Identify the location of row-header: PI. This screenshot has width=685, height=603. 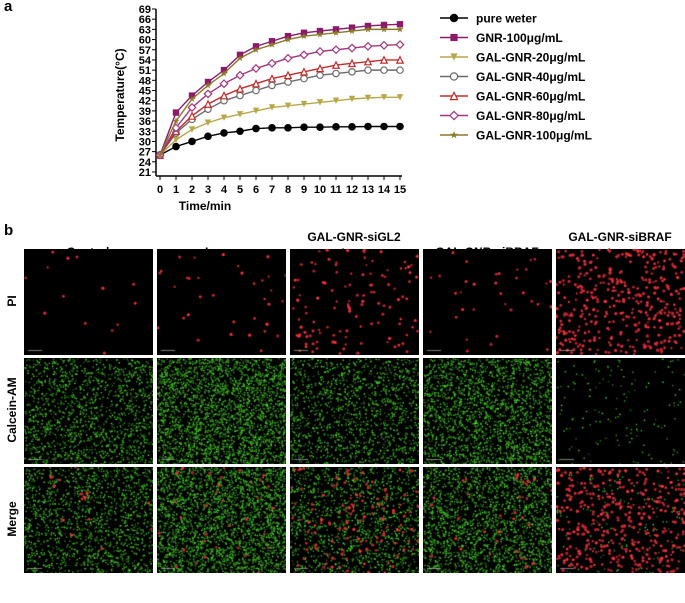
(12, 301).